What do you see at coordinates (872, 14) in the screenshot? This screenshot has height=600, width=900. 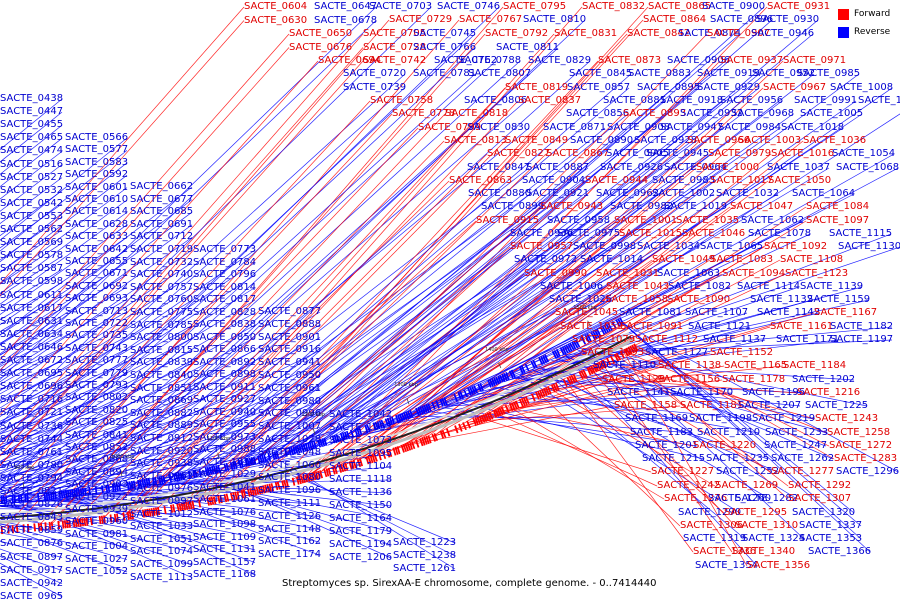 I see `legend-forward-label: Forward` at bounding box center [872, 14].